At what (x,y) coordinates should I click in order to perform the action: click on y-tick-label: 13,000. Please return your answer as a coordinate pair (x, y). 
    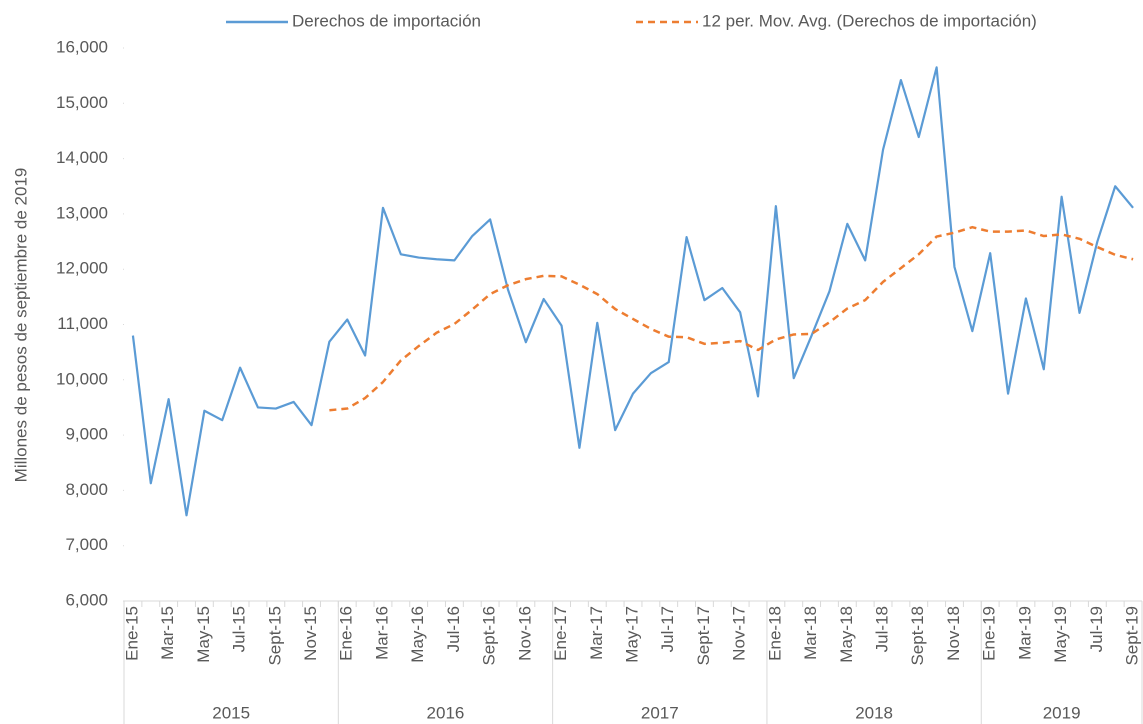
    Looking at the image, I should click on (82, 212).